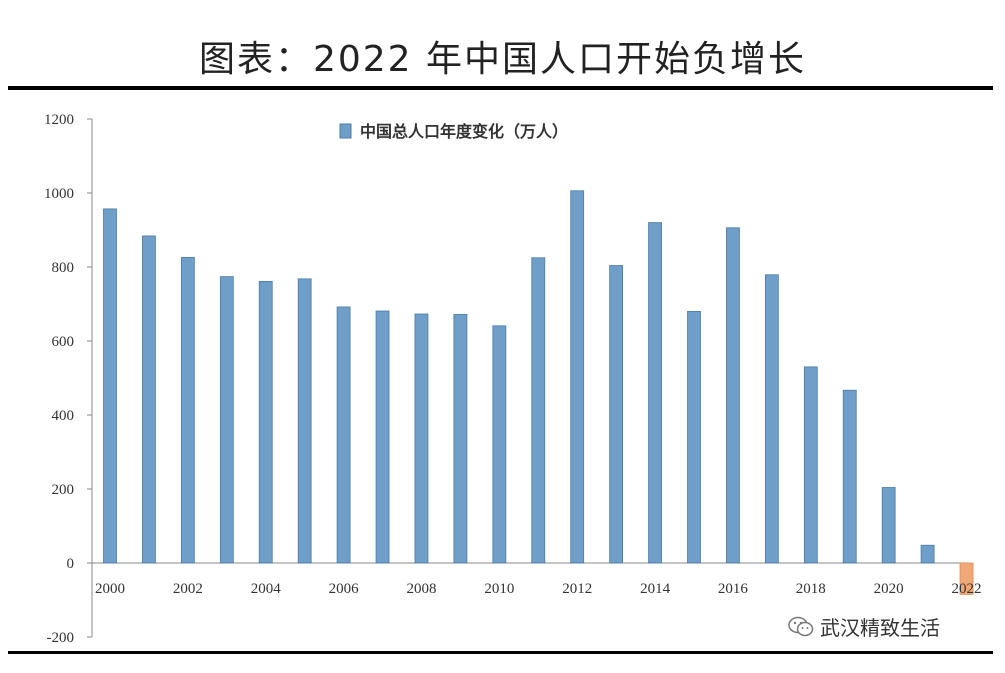 Image resolution: width=1005 pixels, height=673 pixels. Describe the element at coordinates (499, 444) in the screenshot. I see `bar-2010` at that location.